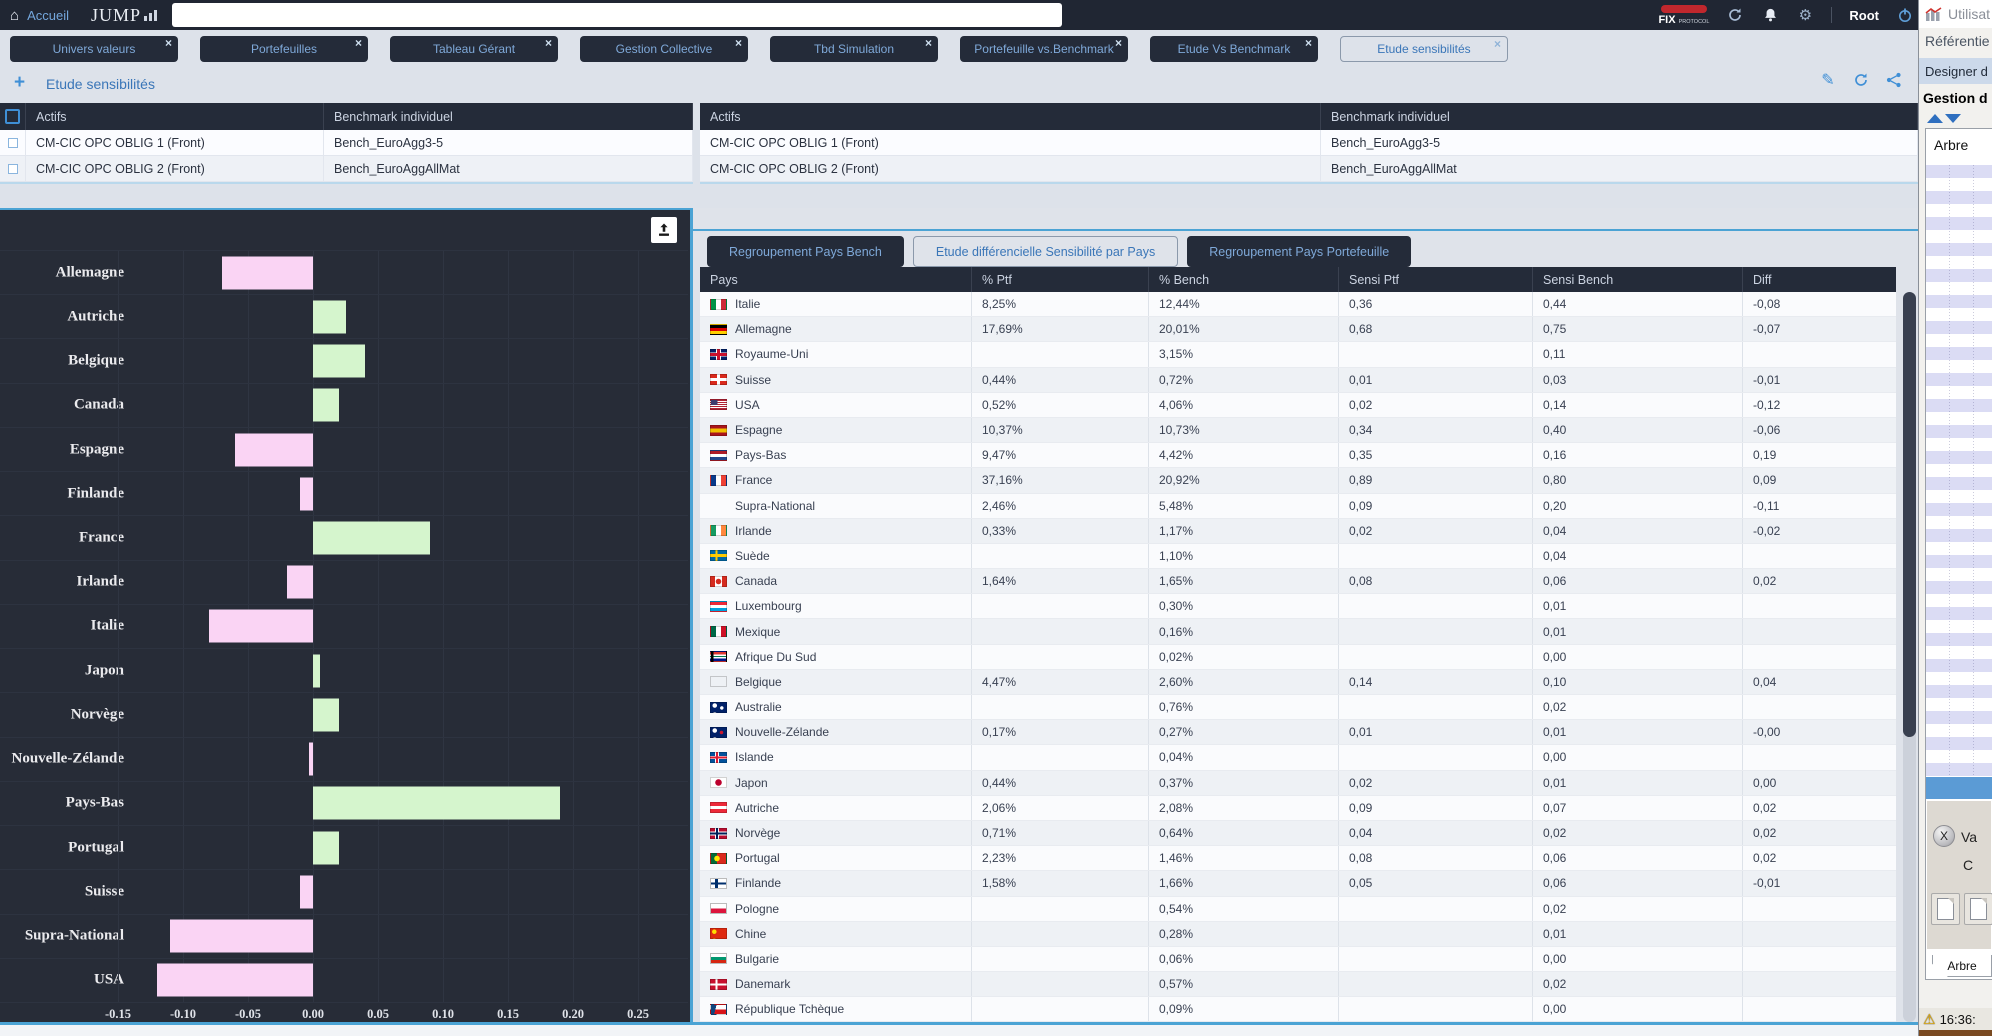 The image size is (1992, 1036). I want to click on table-row-afrique-du-sud: Afrique Du Sud 0,02% 0,00, so click(1298, 657).